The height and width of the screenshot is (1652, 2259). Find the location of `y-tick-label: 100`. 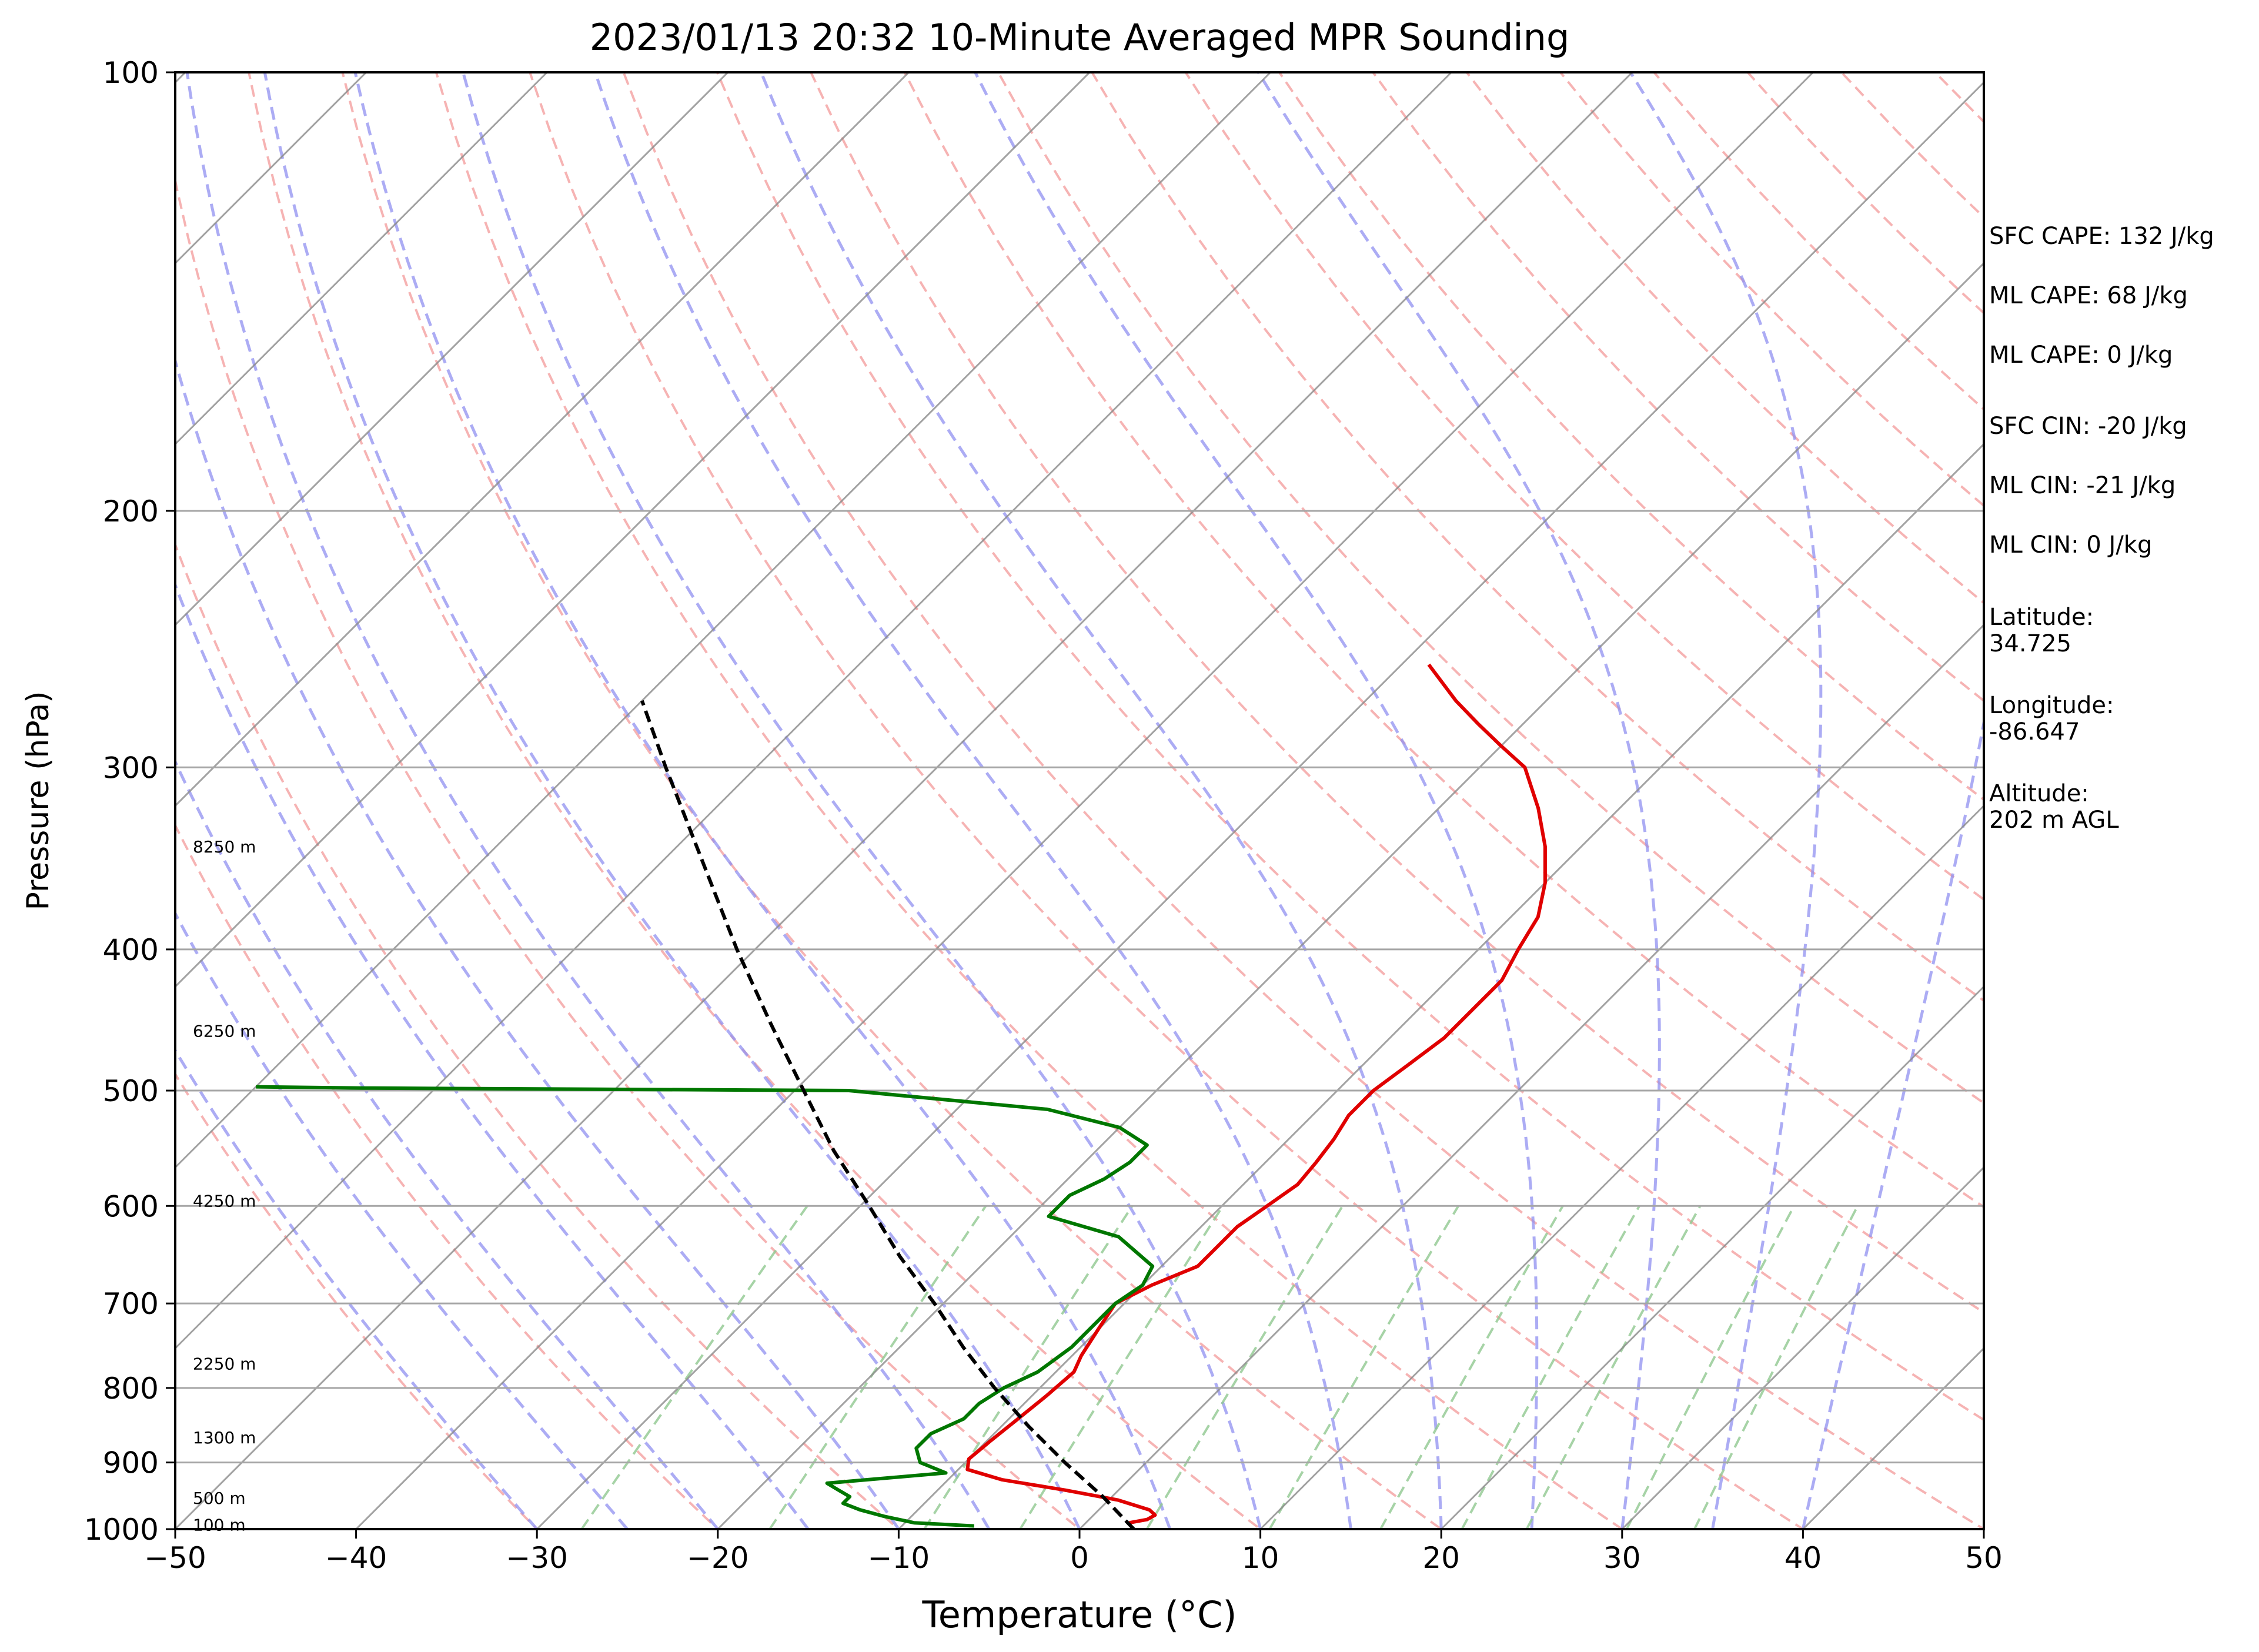

y-tick-label: 100 is located at coordinates (131, 73).